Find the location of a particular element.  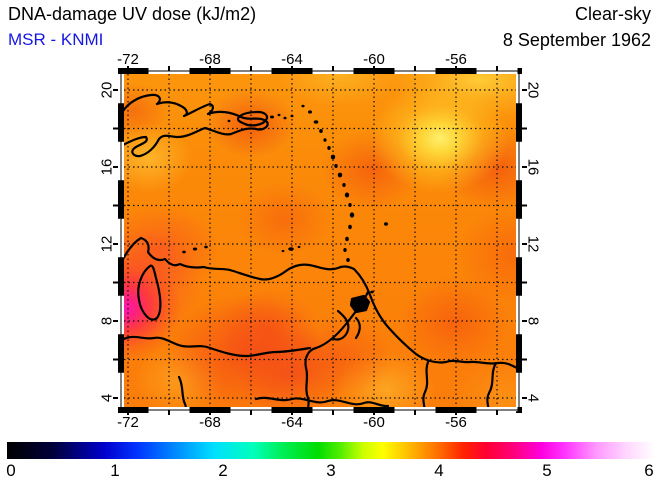

trinidad-island is located at coordinates (360, 304).